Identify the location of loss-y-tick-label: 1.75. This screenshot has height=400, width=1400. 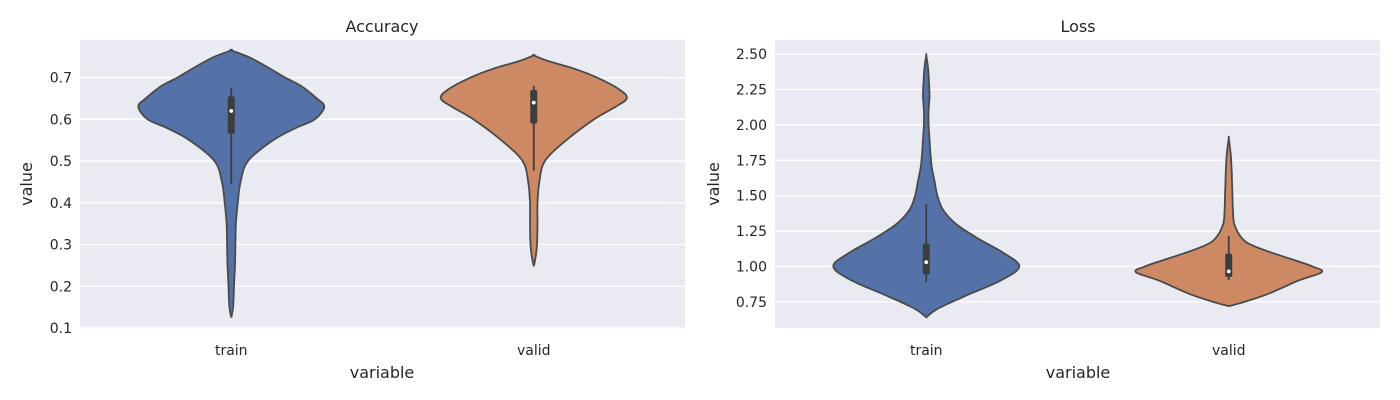
(751, 161).